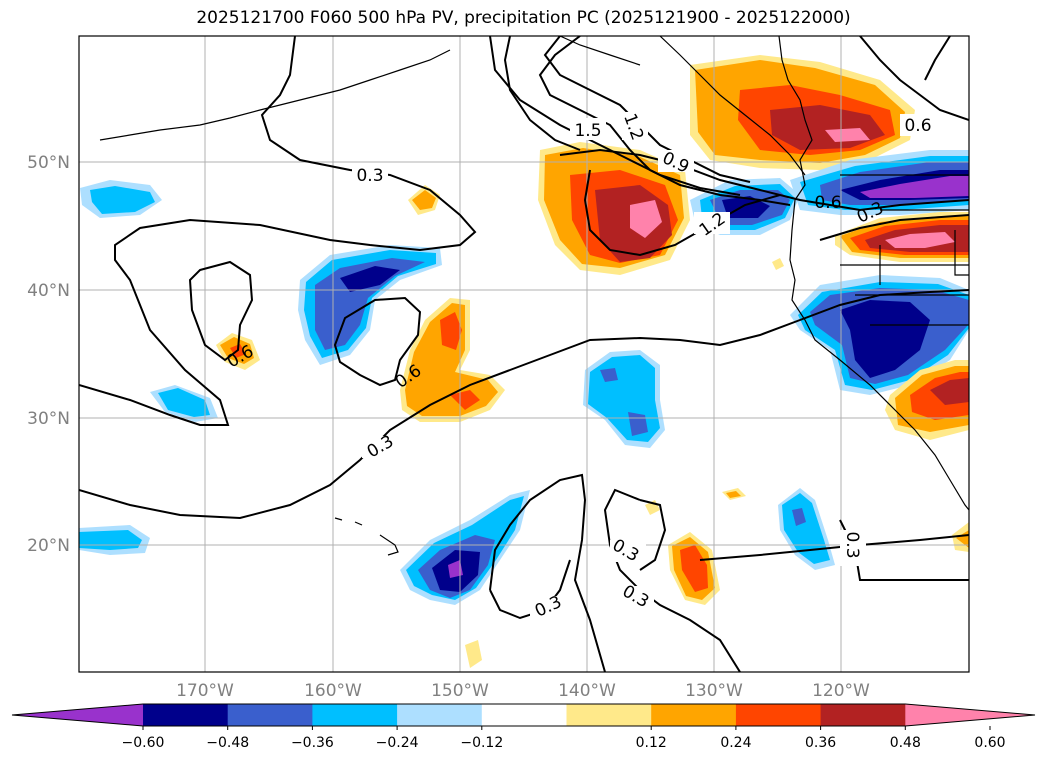  What do you see at coordinates (333, 691) in the screenshot?
I see `lon-label: 160°W` at bounding box center [333, 691].